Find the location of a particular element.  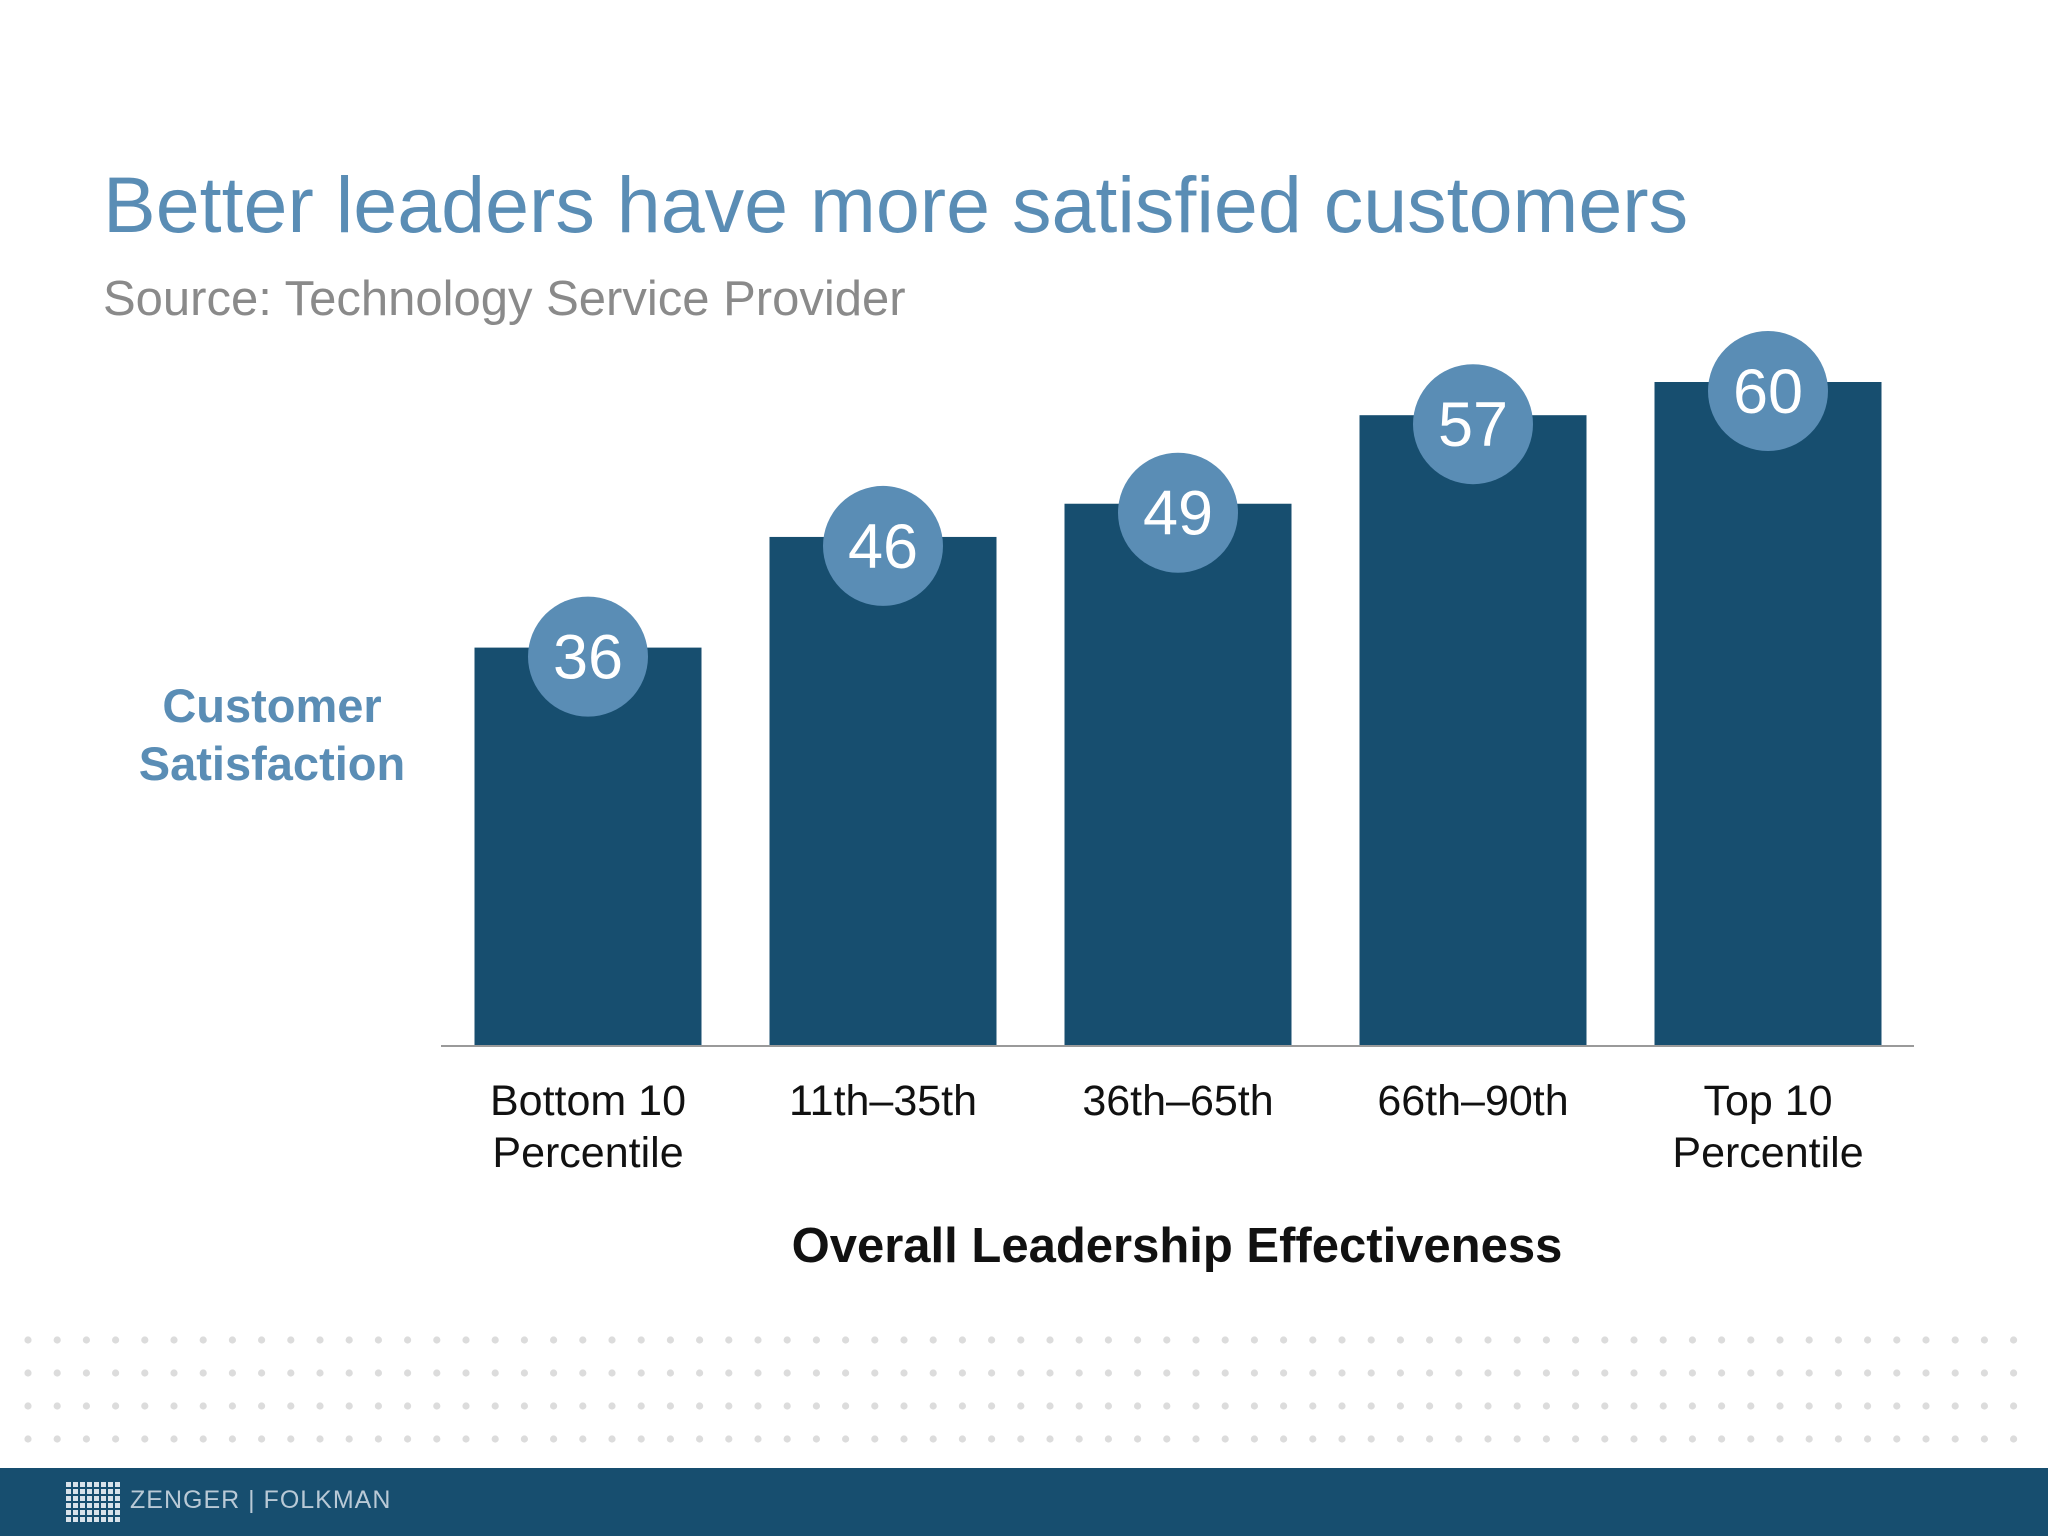

x-tick-label: Top 10 is located at coordinates (1767, 1101).